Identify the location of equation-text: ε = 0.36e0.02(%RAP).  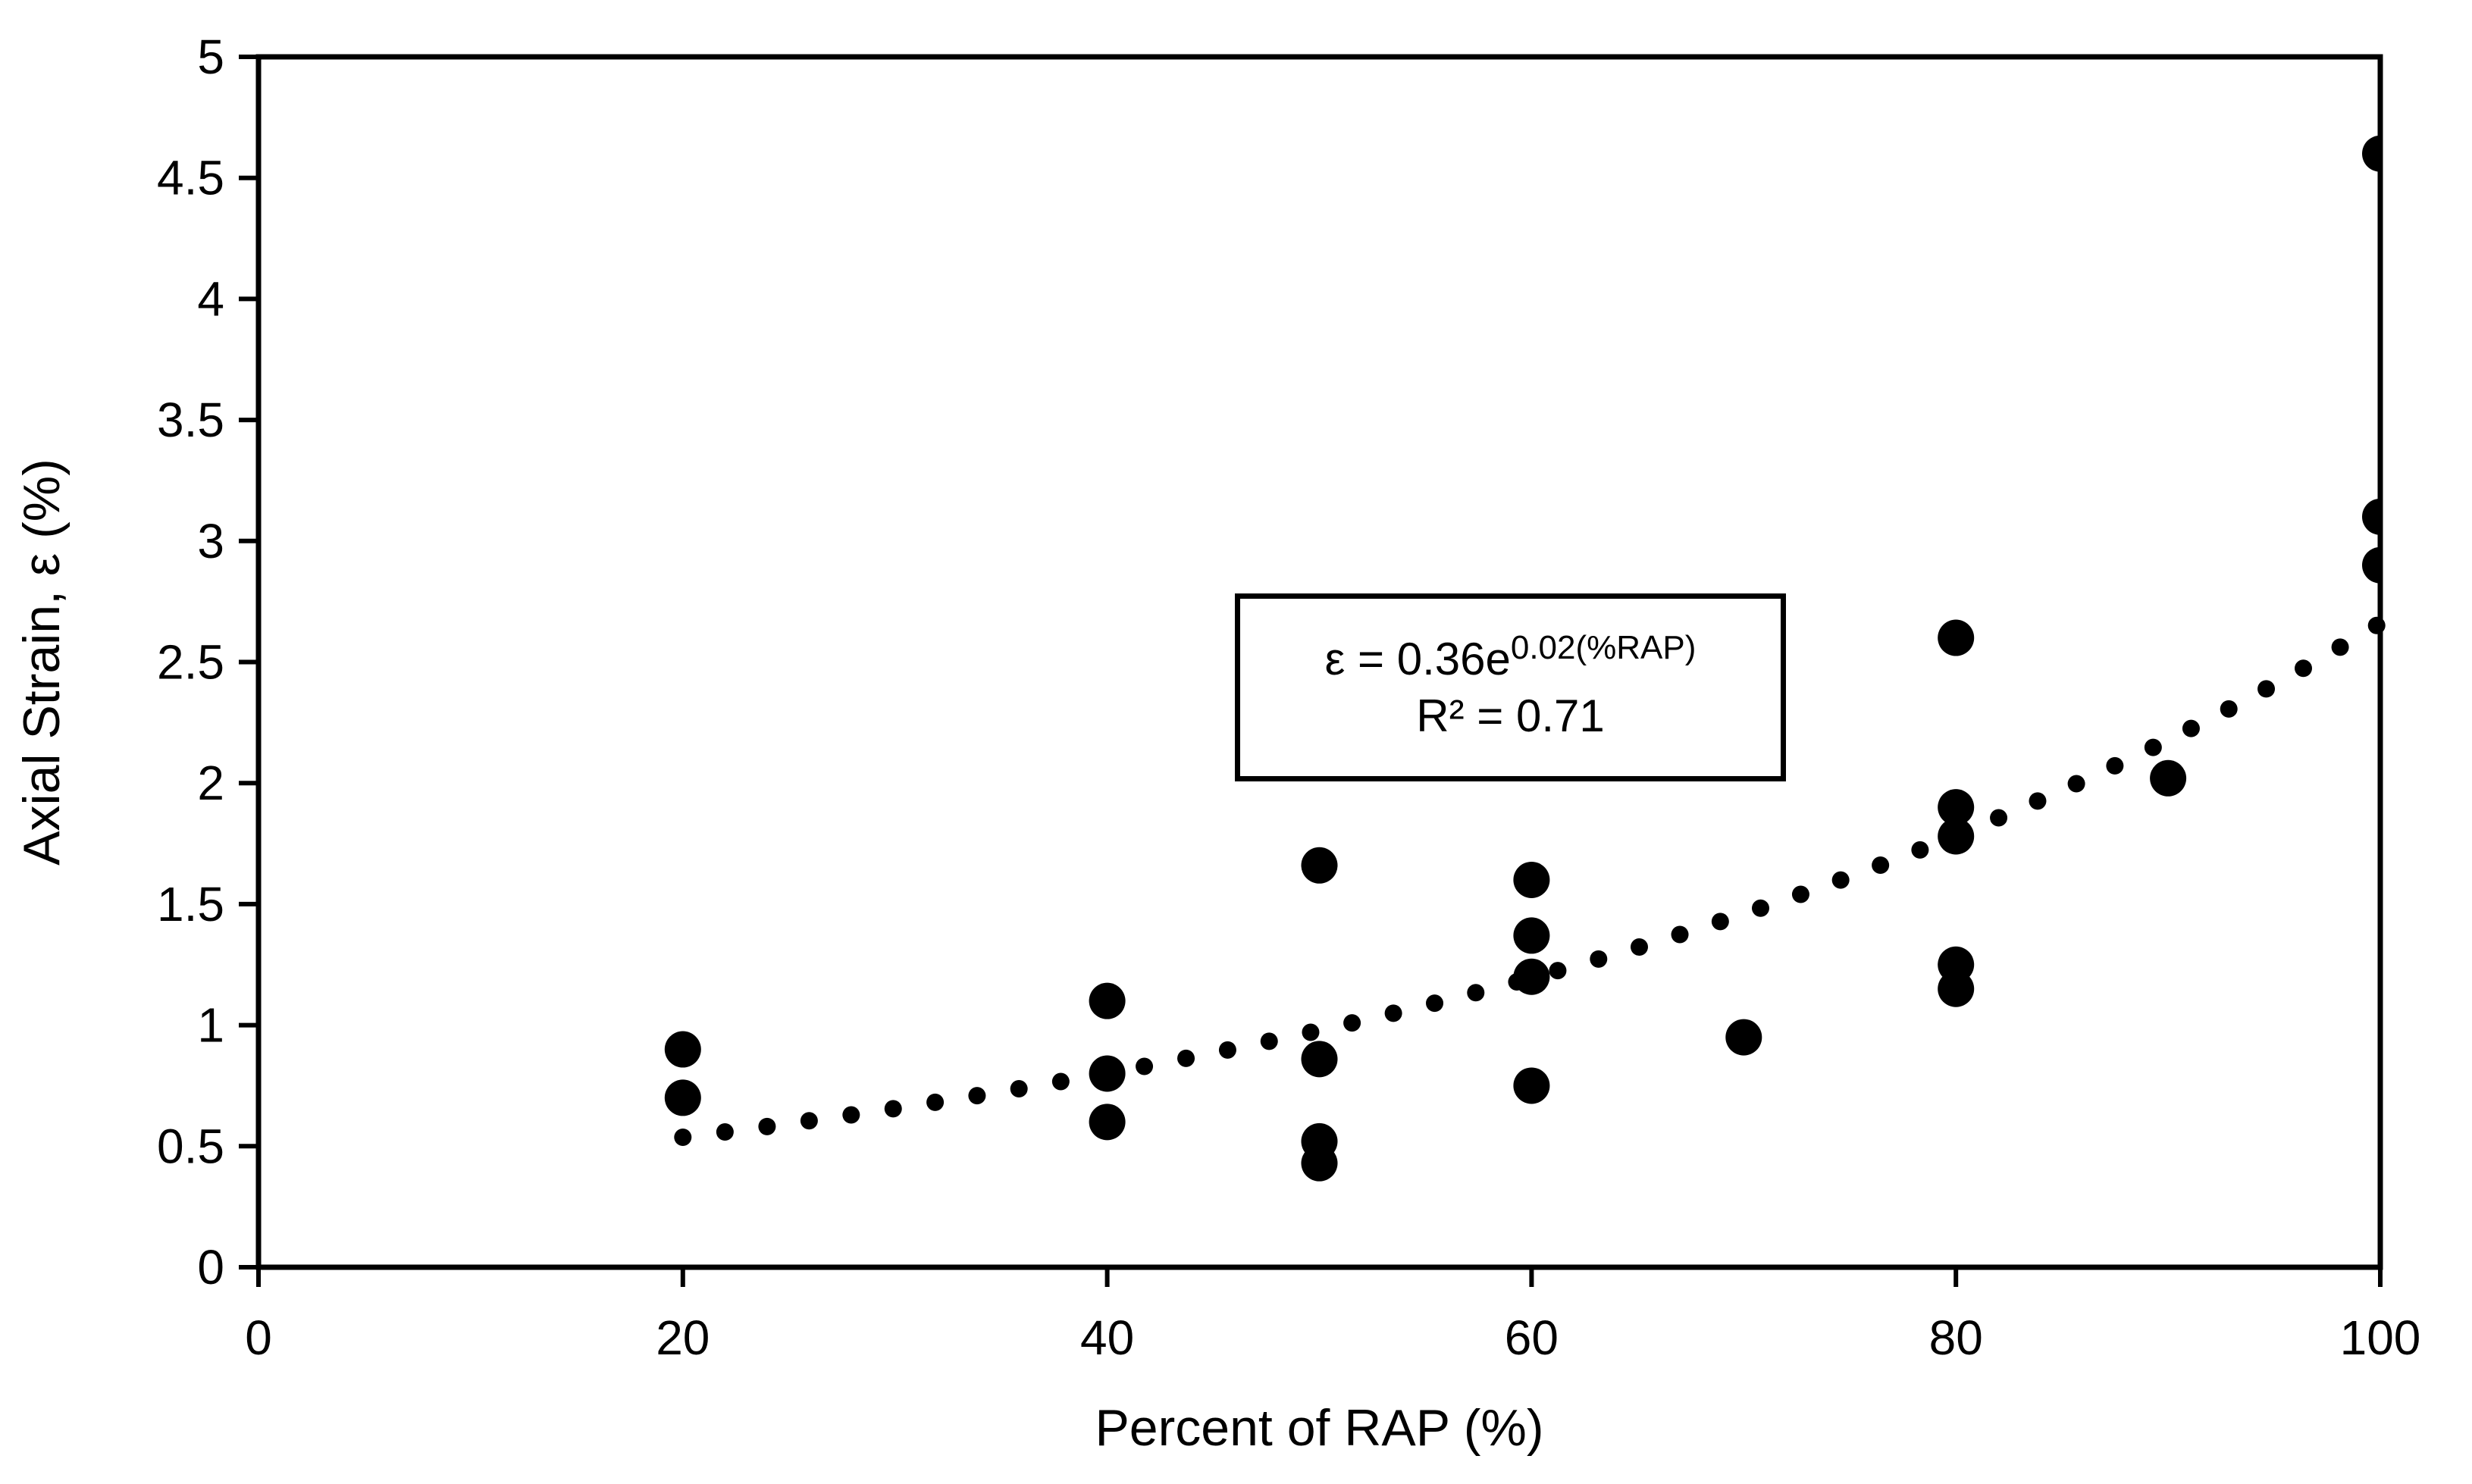
(1510, 657).